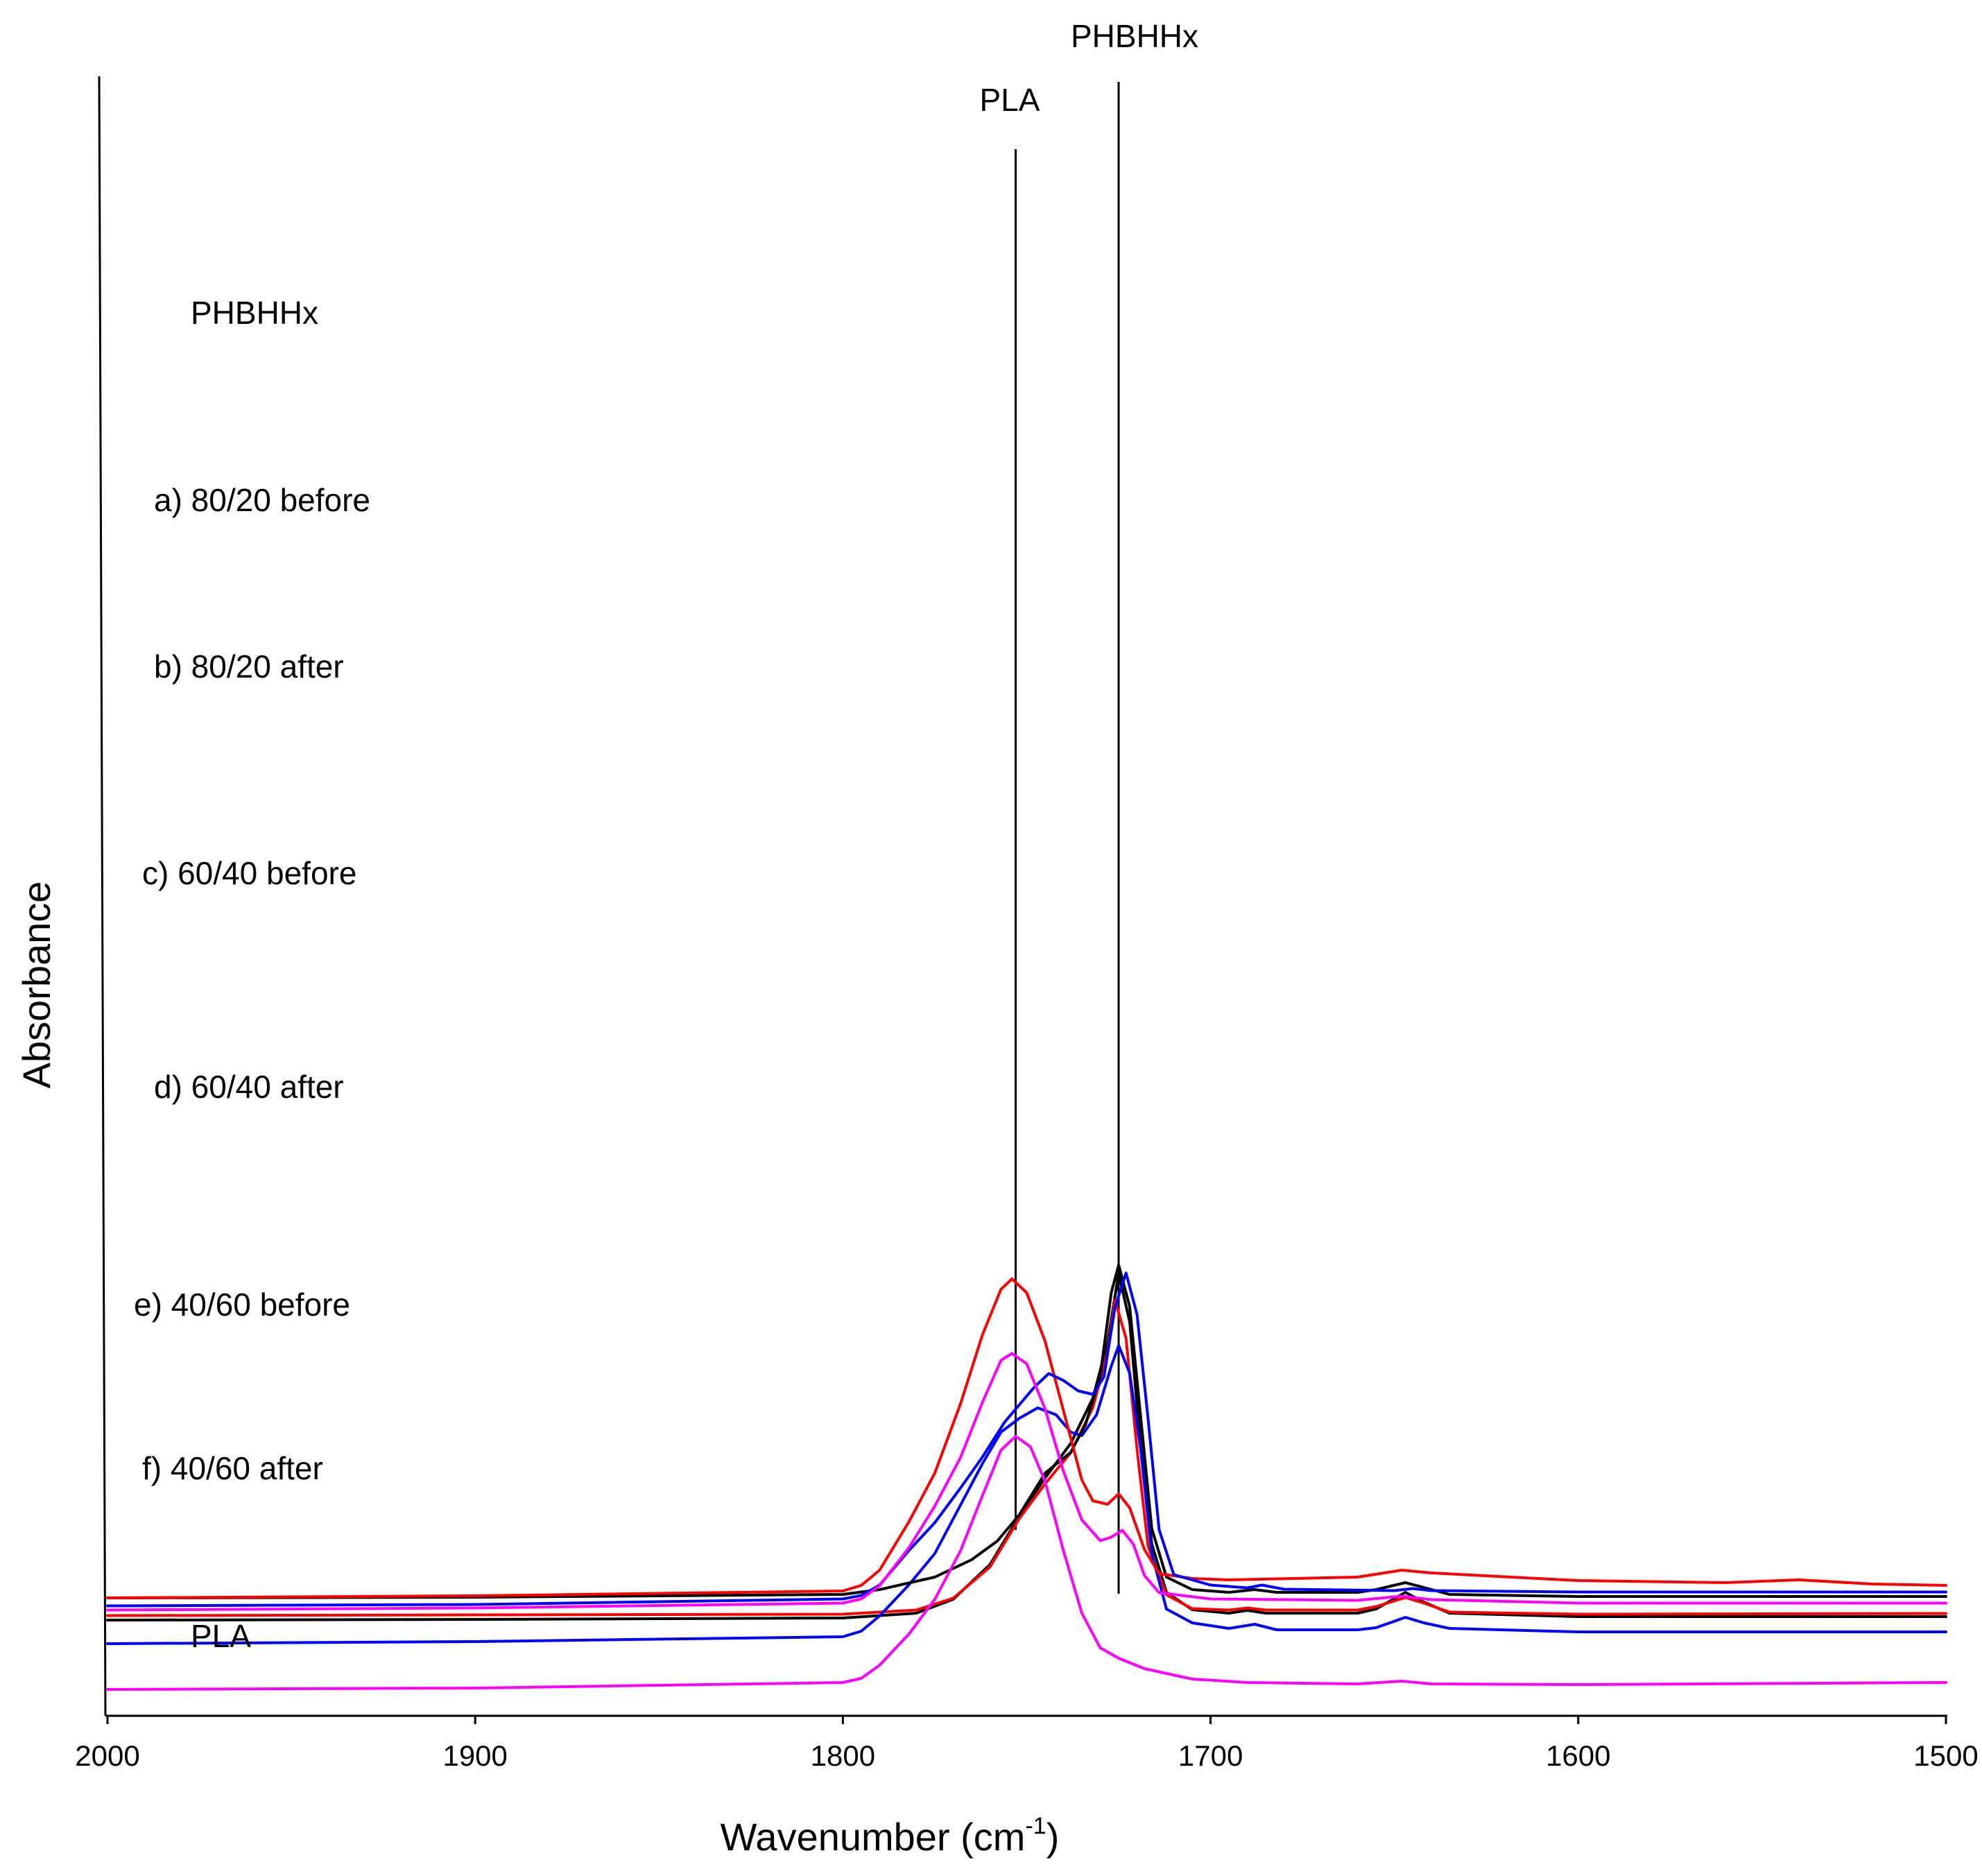 The image size is (1982, 1876). What do you see at coordinates (843, 1755) in the screenshot?
I see `x-tick-label: 1800` at bounding box center [843, 1755].